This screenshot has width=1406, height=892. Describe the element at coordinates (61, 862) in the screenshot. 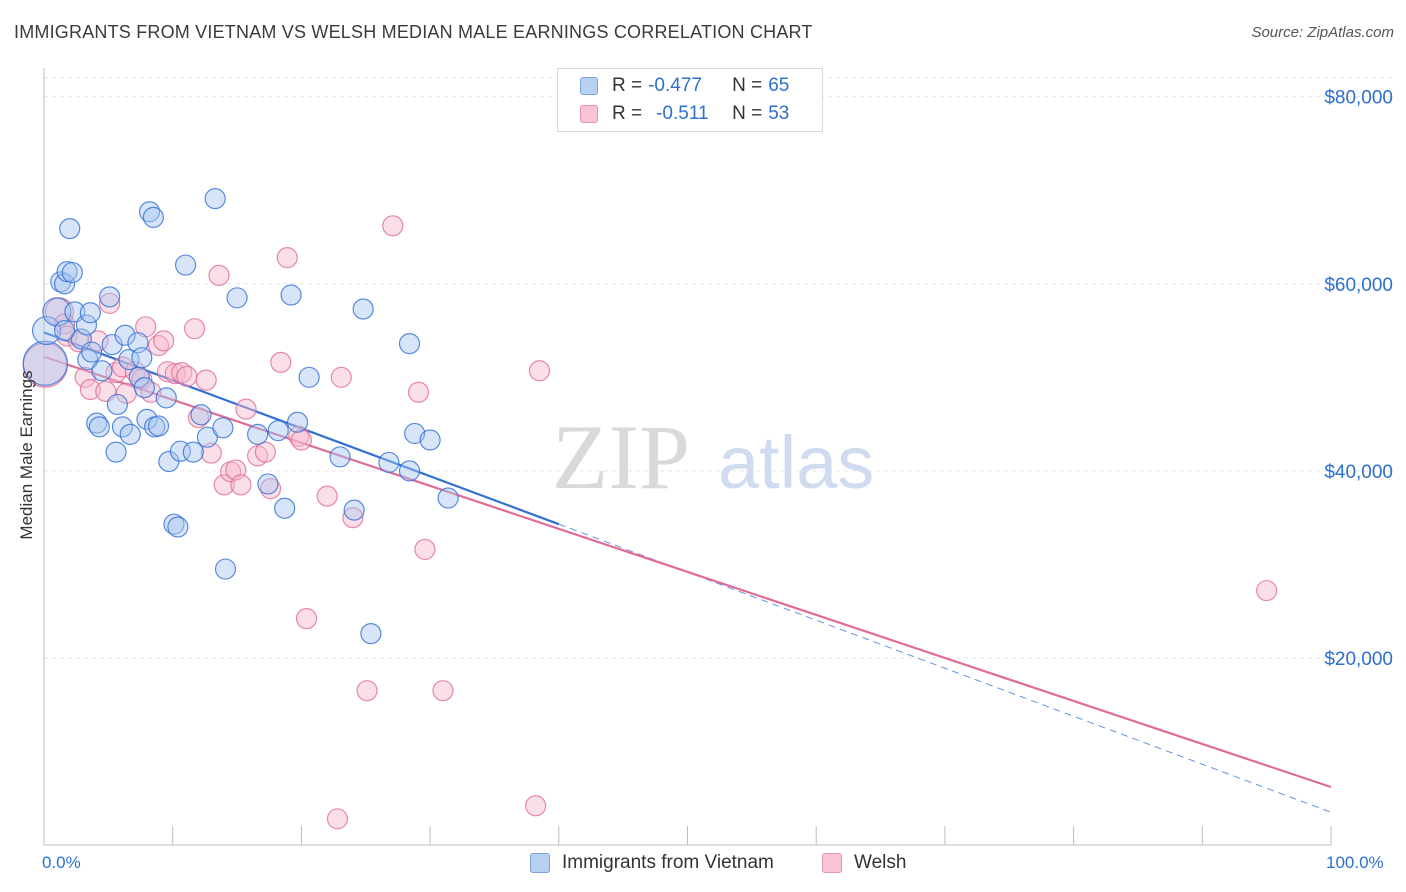

I see `x-tick-min: 0.0%` at that location.